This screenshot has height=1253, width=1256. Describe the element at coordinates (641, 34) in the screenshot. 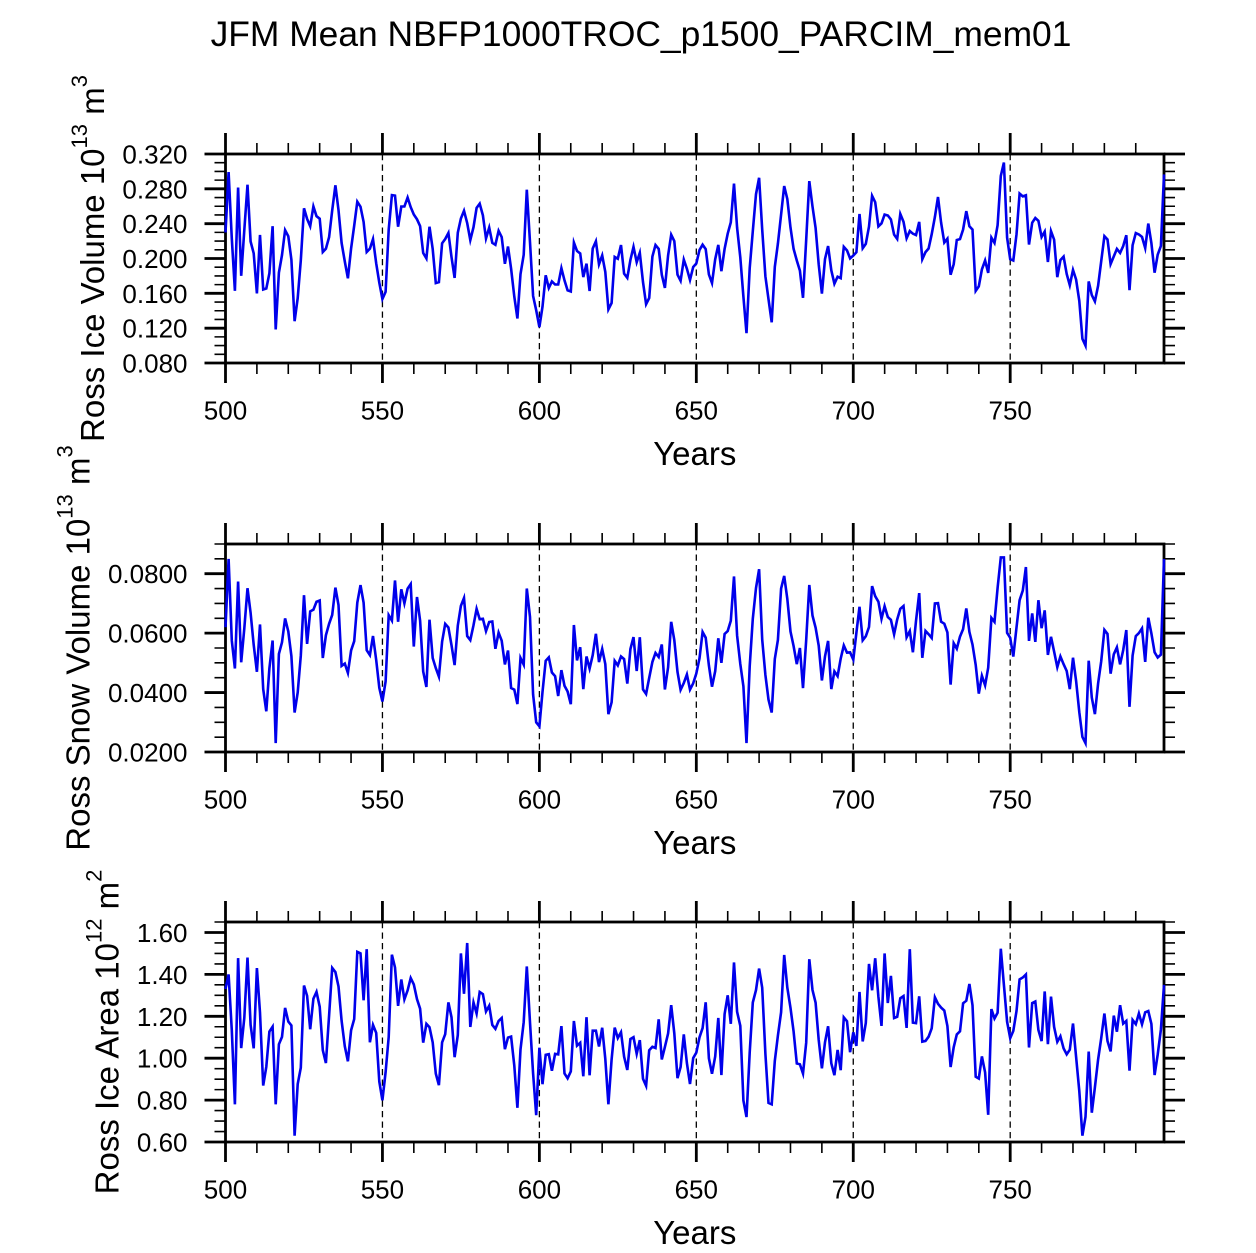

I see `svg-text:JFM Mean NBFP1000TROC_p1500_PA: JFM Mean NBFP1000TROC_p1500_PARCIM_mem01` at that location.